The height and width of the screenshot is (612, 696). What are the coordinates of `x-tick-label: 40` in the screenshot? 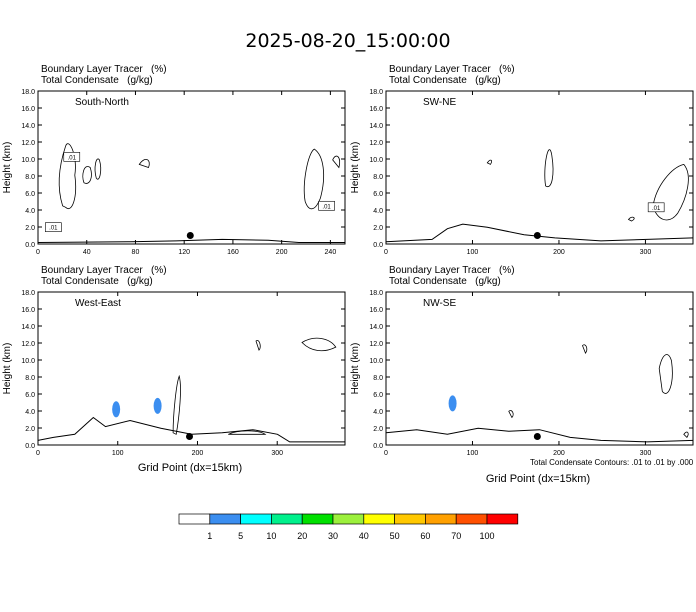 It's located at (87, 252).